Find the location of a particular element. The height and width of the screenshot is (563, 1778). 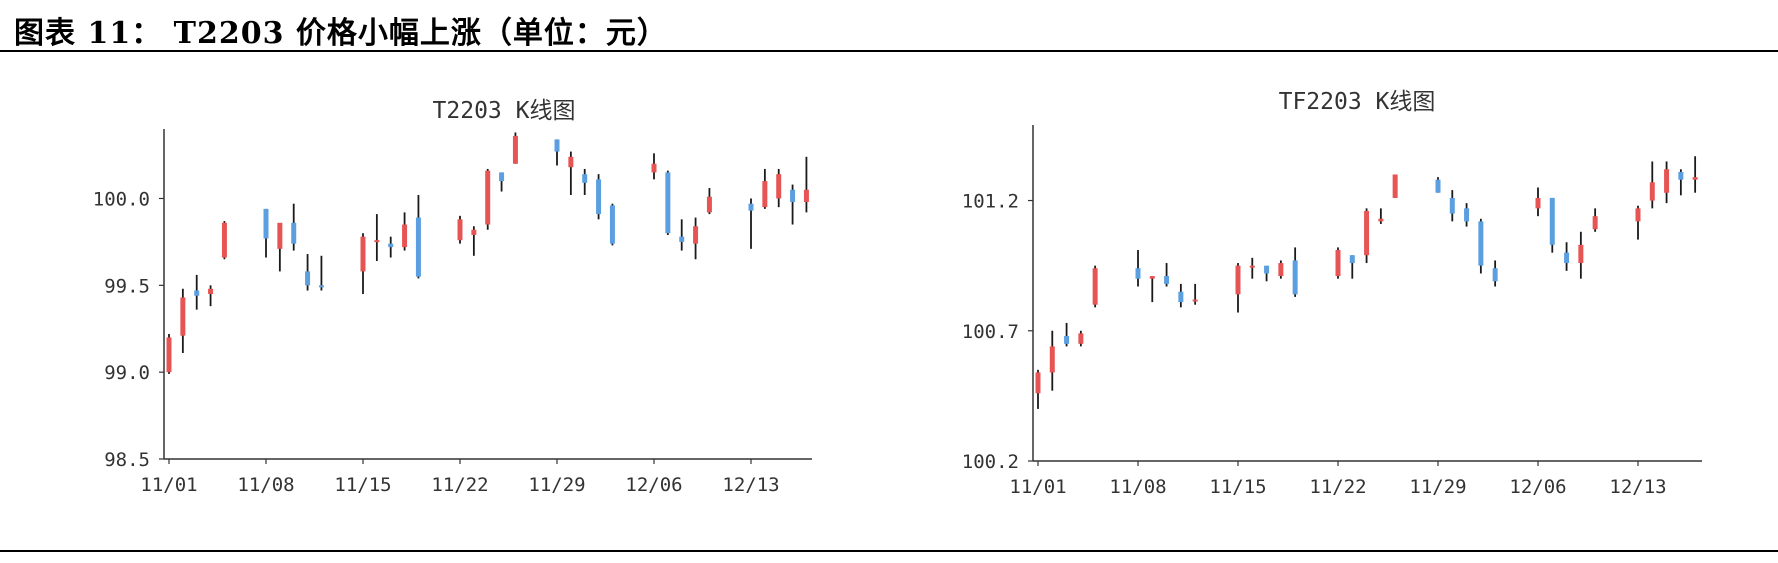

top-divider is located at coordinates (889, 51).